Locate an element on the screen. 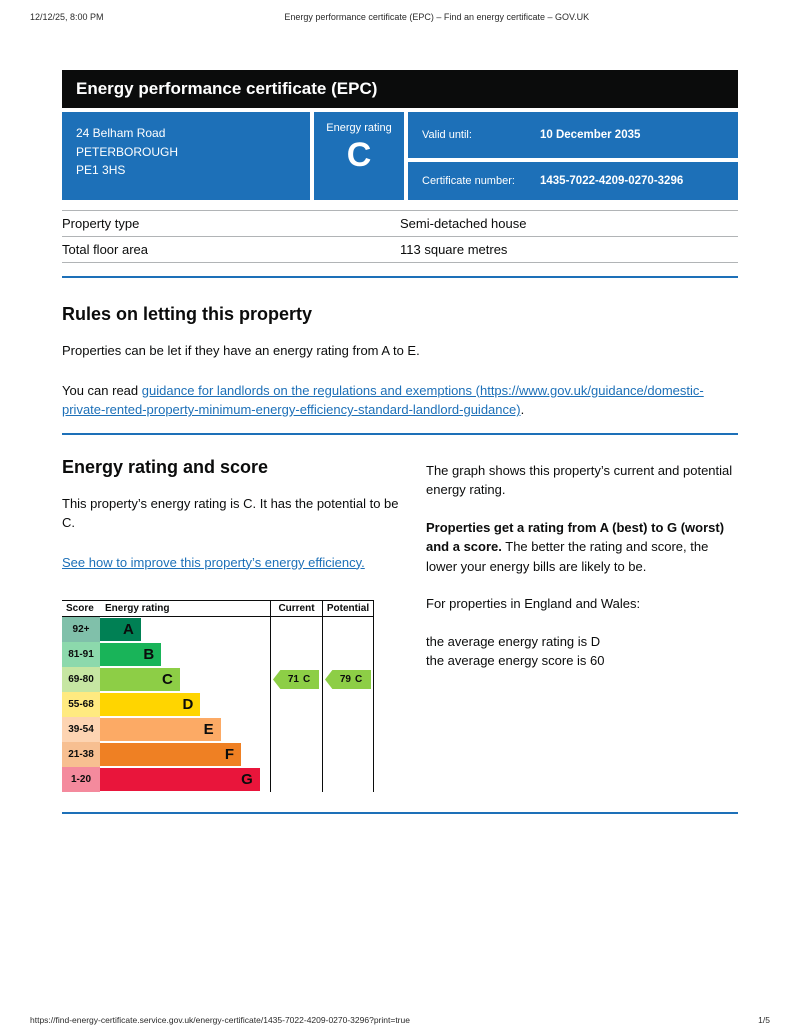 This screenshot has width=800, height=1033. property-address-box: 24 Belham Road PETERBOROUGH PE1 3HS is located at coordinates (186, 156).